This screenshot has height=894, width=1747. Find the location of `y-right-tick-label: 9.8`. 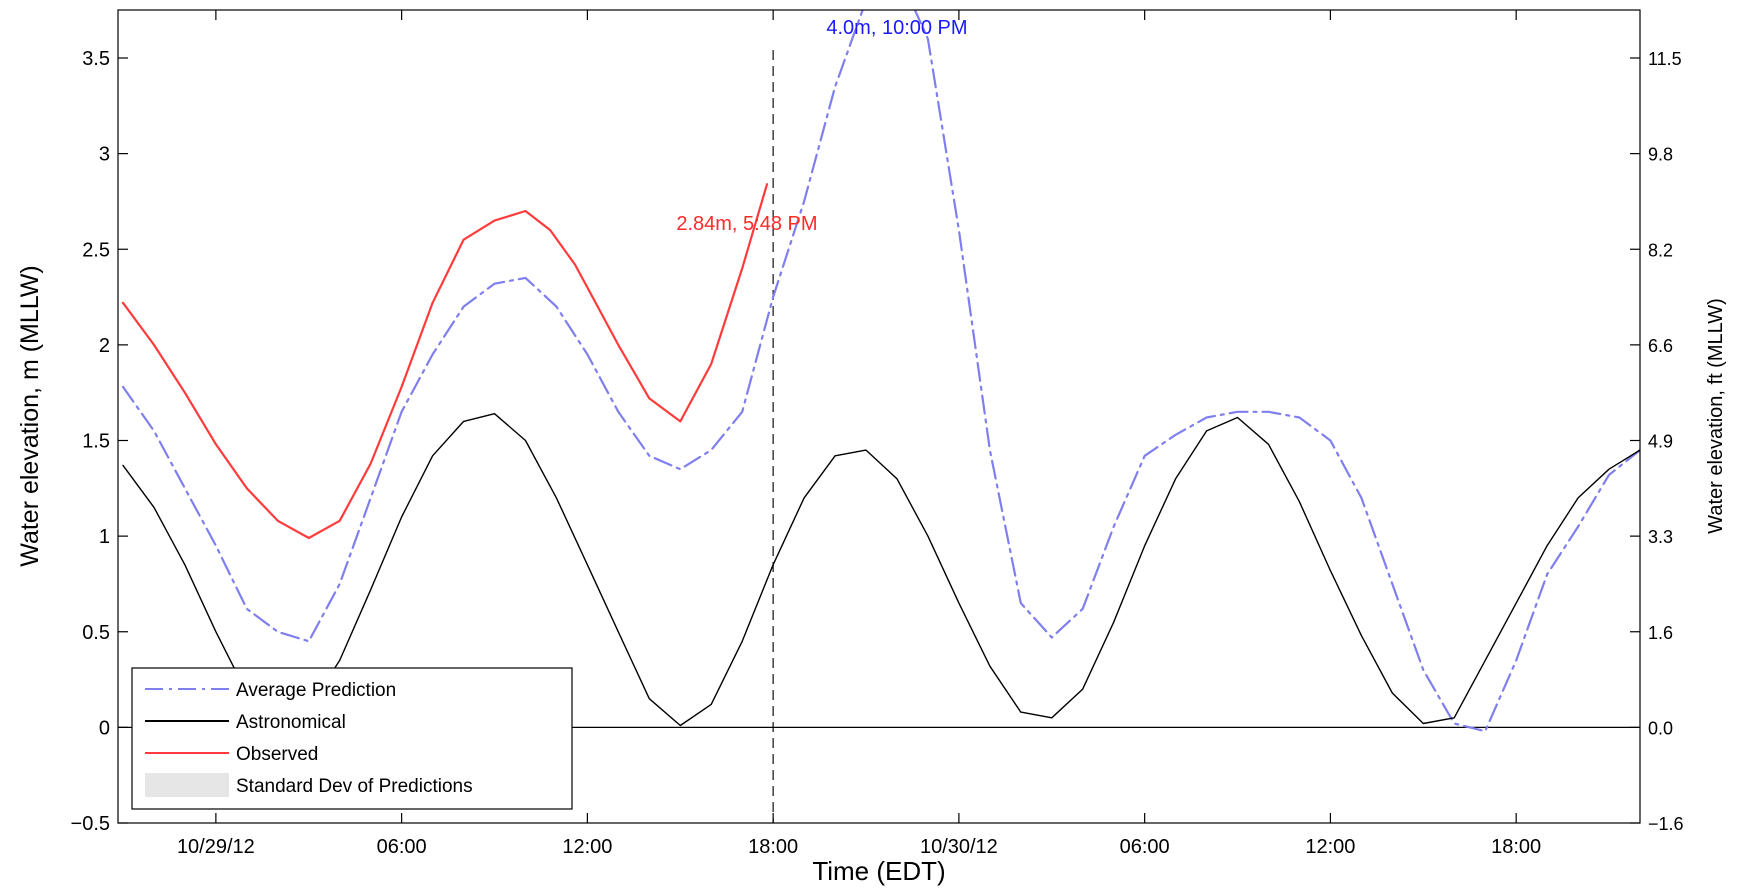

y-right-tick-label: 9.8 is located at coordinates (1660, 155).